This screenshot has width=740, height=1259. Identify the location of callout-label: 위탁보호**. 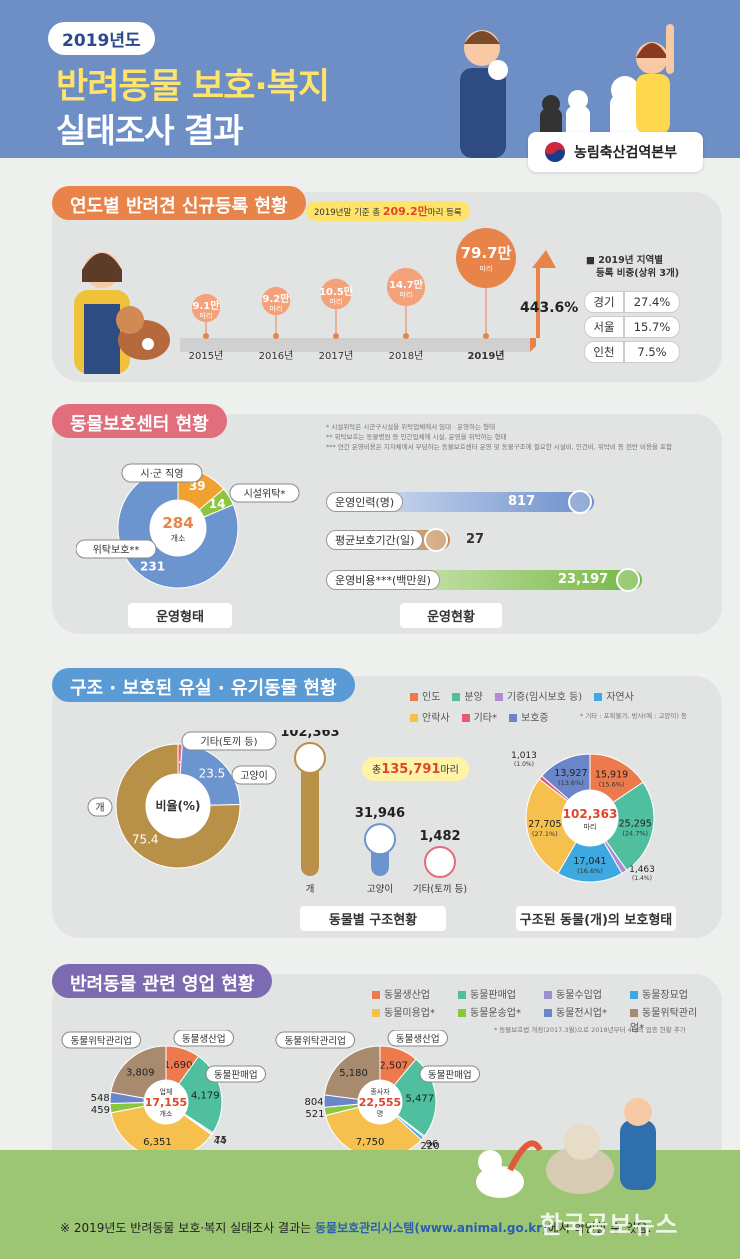
(116, 549).